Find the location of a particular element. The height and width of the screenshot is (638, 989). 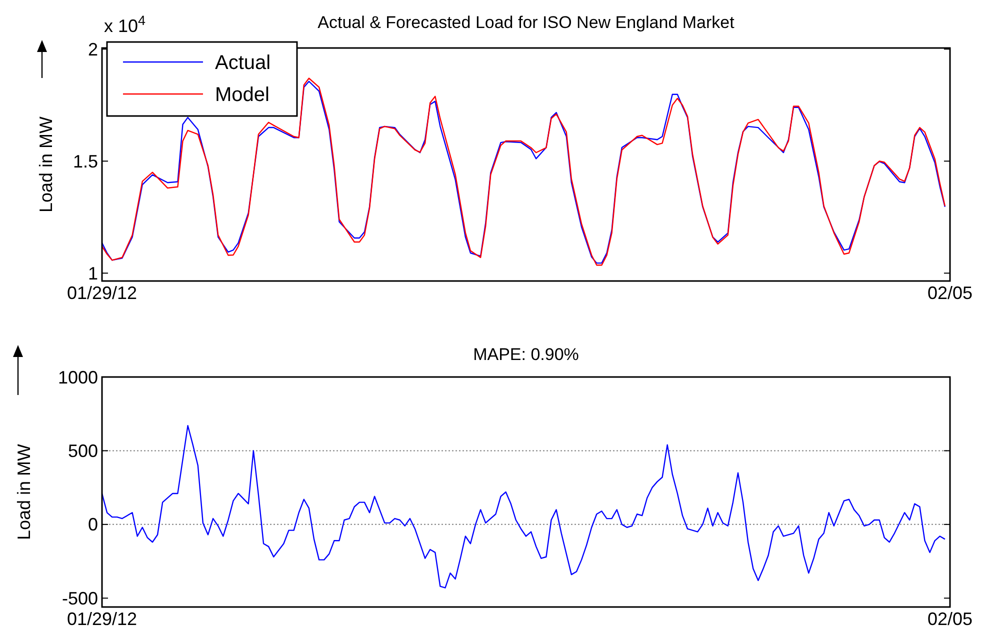

y-tick-label: 1 is located at coordinates (93, 273).